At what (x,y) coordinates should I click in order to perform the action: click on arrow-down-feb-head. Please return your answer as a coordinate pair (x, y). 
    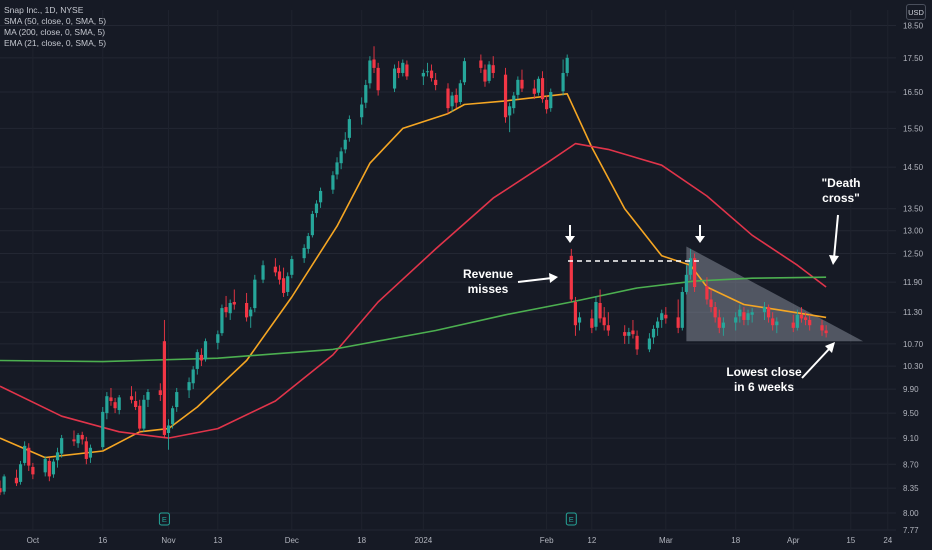
    Looking at the image, I should click on (570, 239).